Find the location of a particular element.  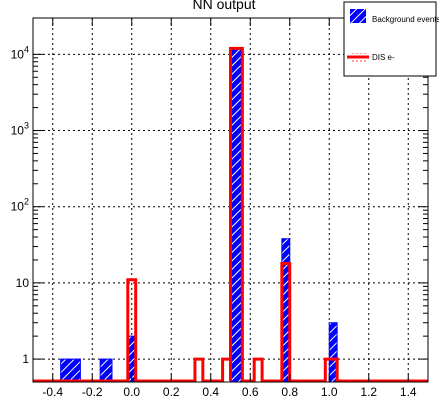

legend-swatch-background is located at coordinates (358, 16).